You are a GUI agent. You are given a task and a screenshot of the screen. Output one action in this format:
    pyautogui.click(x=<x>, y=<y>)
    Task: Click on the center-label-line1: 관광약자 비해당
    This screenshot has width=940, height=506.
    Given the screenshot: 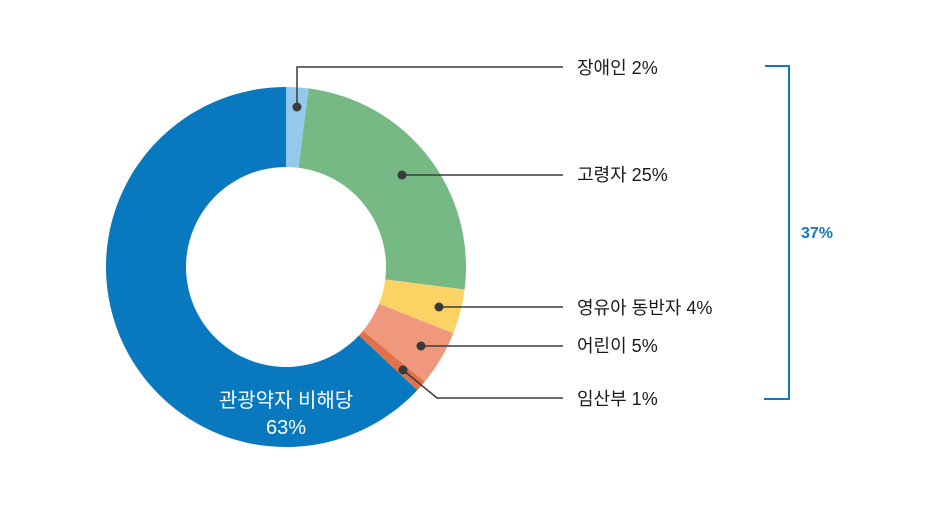 What is the action you would take?
    pyautogui.click(x=286, y=401)
    